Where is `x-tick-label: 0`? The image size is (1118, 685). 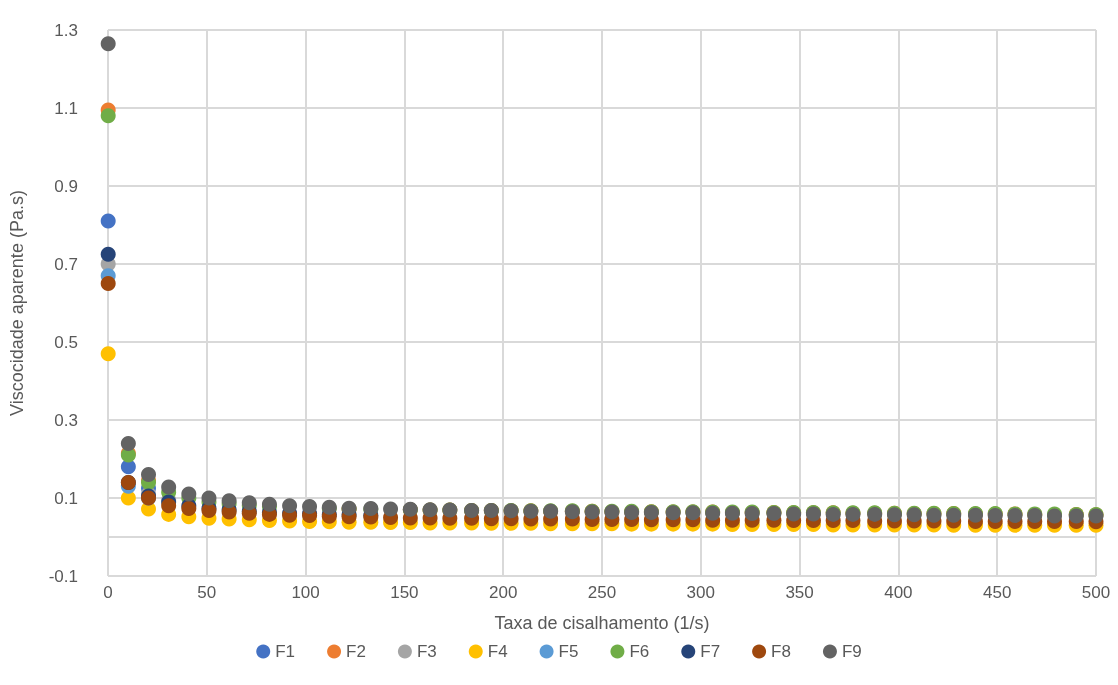
x-tick-label: 0 is located at coordinates (108, 592).